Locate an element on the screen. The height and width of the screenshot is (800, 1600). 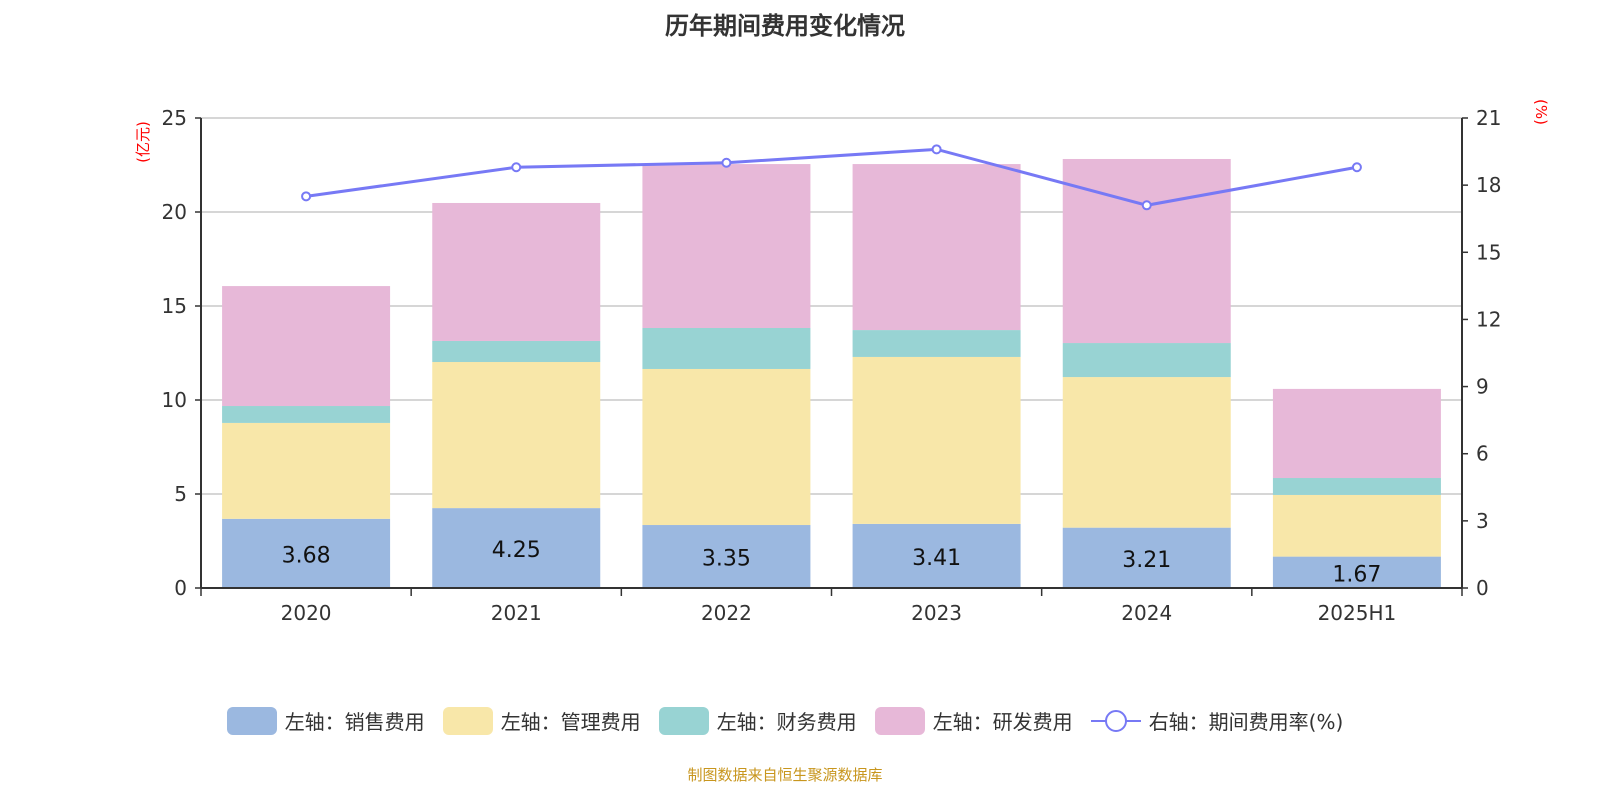
bar-data-label: 3.35 is located at coordinates (726, 559).